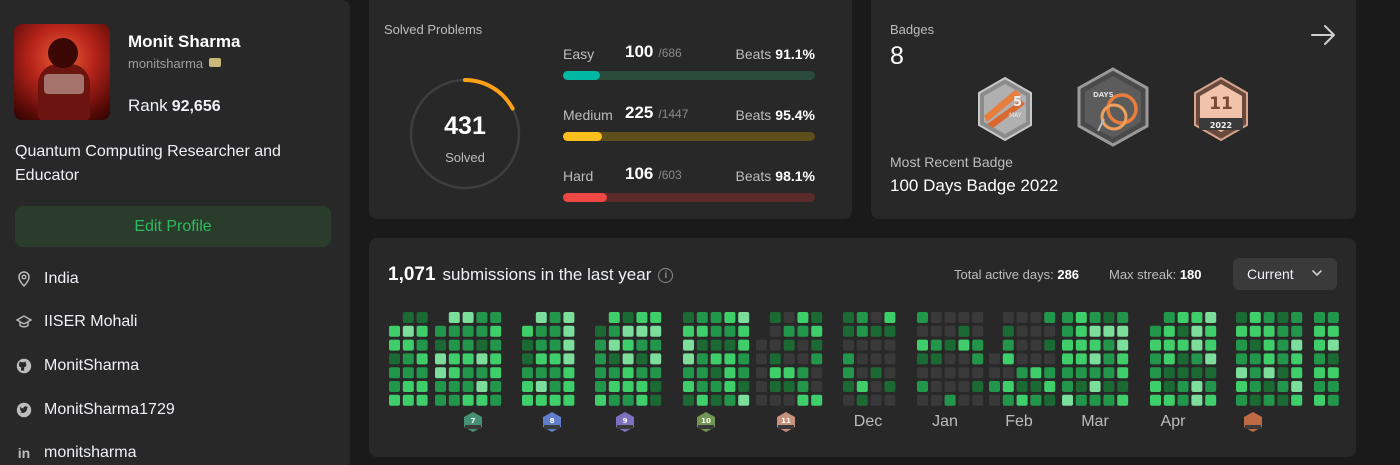  Describe the element at coordinates (706, 422) in the screenshot. I see `monthly-badge-icon: 10` at that location.